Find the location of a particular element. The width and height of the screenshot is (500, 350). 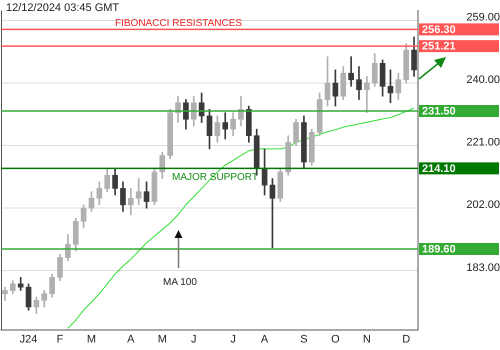

x-tick-label: O is located at coordinates (335, 340).